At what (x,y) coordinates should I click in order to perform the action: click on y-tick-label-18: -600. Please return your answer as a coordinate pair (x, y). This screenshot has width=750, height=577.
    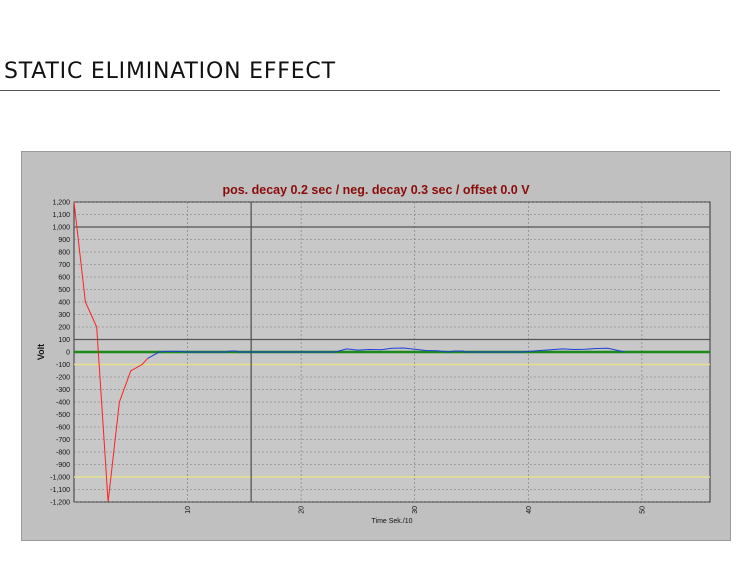
    Looking at the image, I should click on (63, 428).